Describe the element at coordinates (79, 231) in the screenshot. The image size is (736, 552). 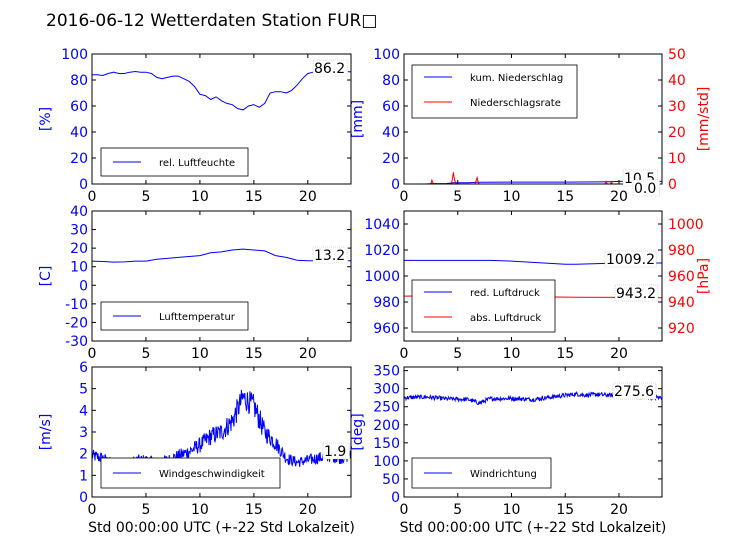
I see `y-tick-label: 30` at that location.